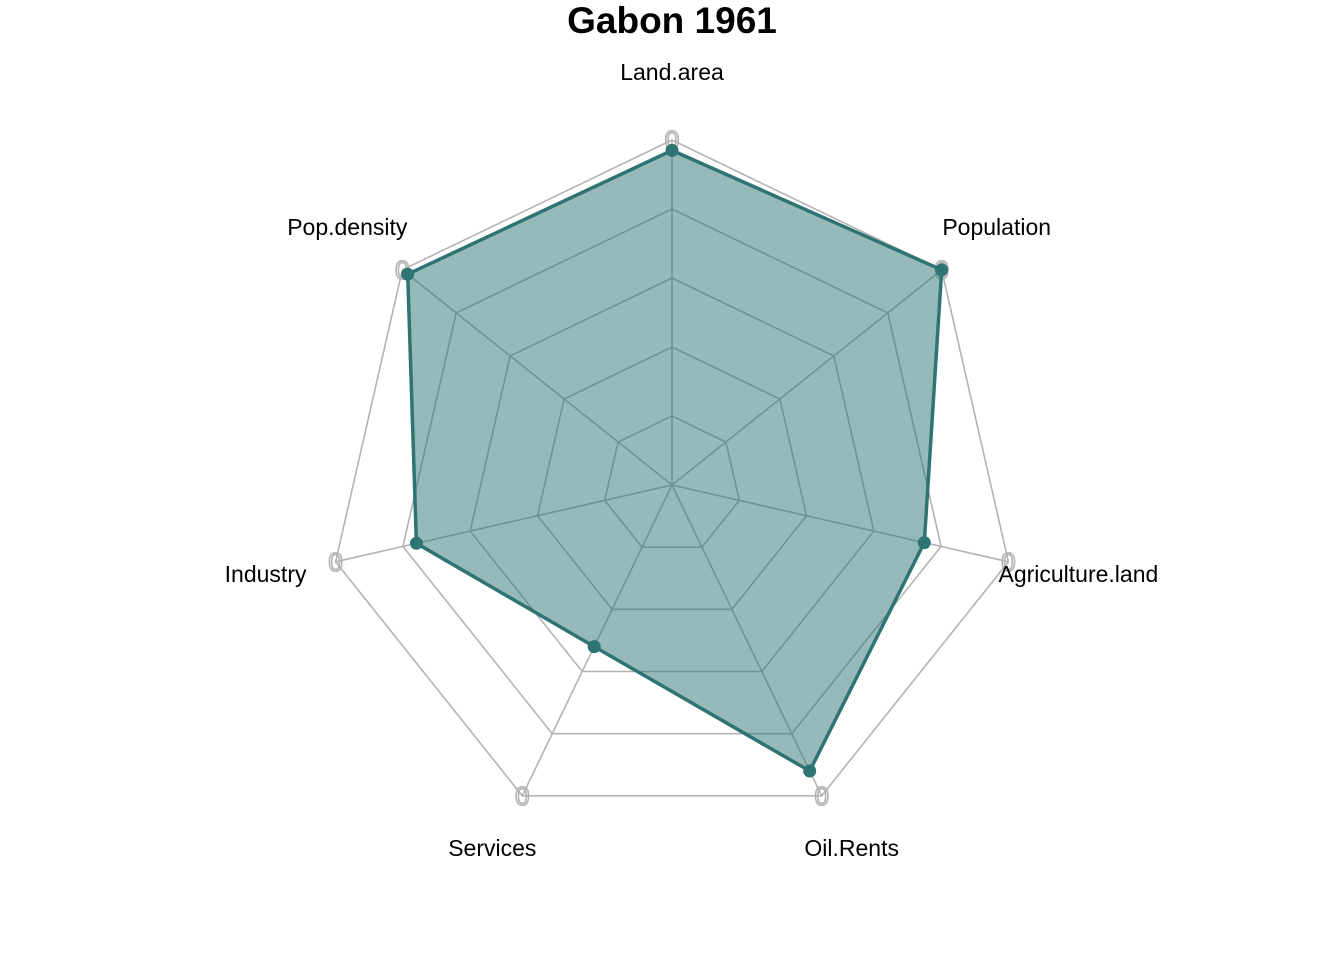 Image resolution: width=1344 pixels, height=960 pixels. I want to click on axis-label-agriculture-land: Agriculture.land, so click(1078, 574).